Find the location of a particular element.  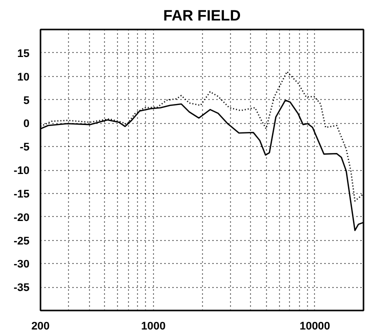

y-tick-label: -15 is located at coordinates (22, 194).